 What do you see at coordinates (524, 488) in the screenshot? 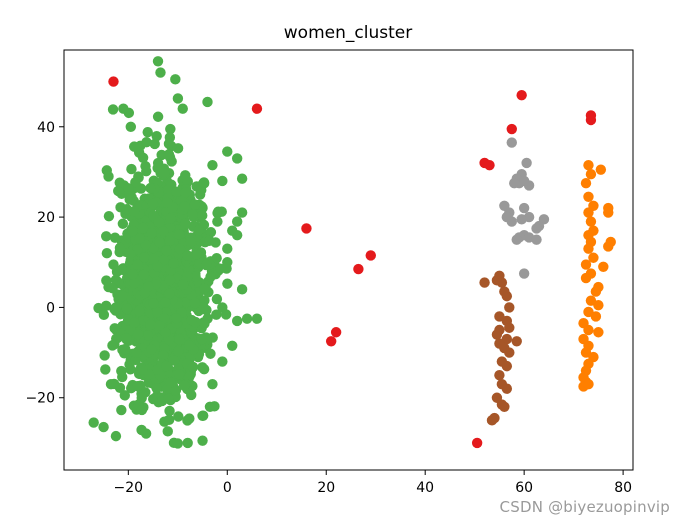
I see `x-tick-label: 60` at bounding box center [524, 488].